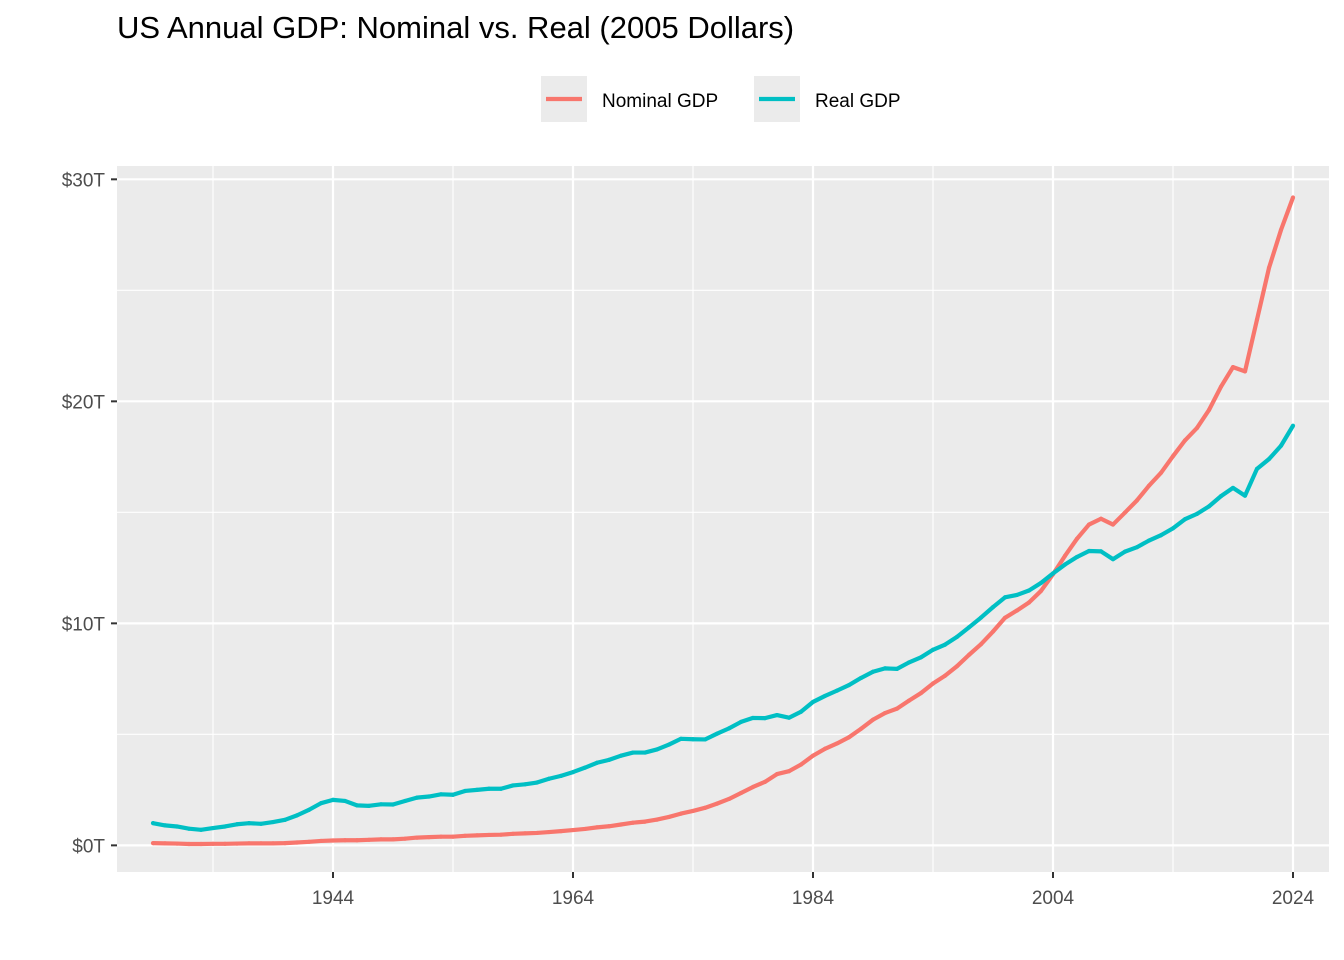 Image resolution: width=1344 pixels, height=960 pixels. Describe the element at coordinates (858, 101) in the screenshot. I see `legend-label-real-gdp: Real GDP` at that location.